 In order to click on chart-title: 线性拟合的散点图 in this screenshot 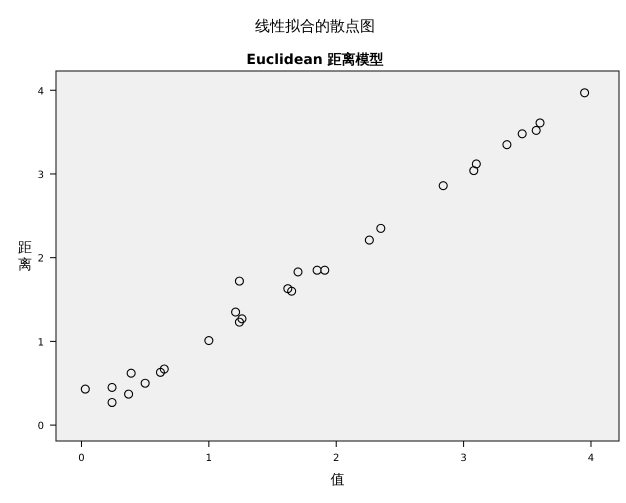, I will do `click(315, 26)`.